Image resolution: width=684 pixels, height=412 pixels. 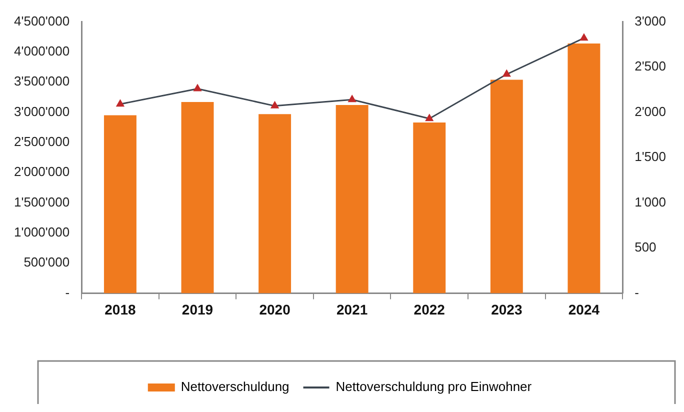 What do you see at coordinates (42, 172) in the screenshot?
I see `y-tick-label: 2'000'000` at bounding box center [42, 172].